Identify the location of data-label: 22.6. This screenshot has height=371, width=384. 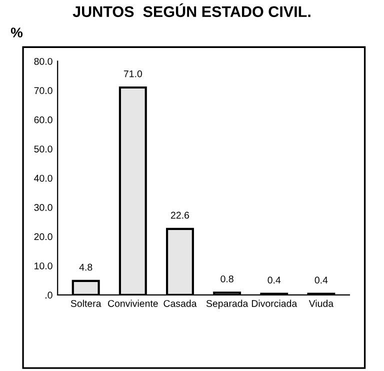
(180, 215).